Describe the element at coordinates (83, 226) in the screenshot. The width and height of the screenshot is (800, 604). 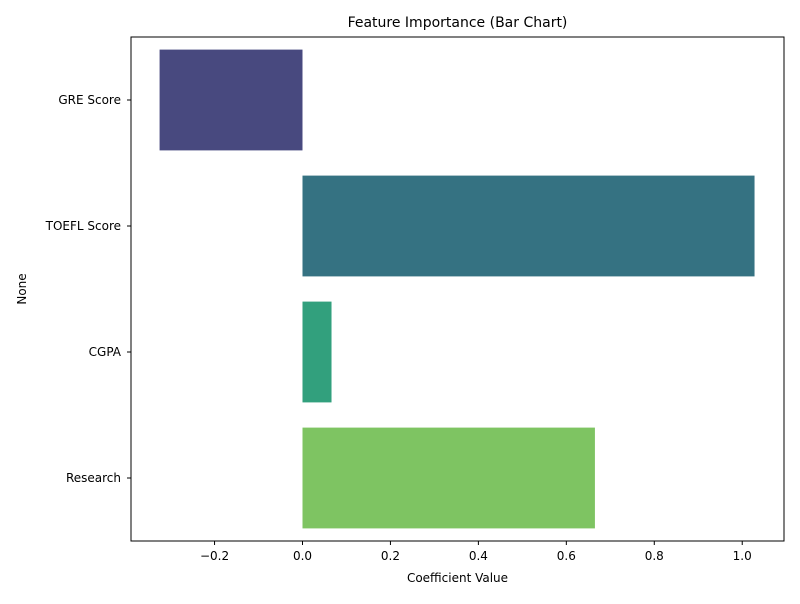
I see `y-tick-label: TOEFL Score` at that location.